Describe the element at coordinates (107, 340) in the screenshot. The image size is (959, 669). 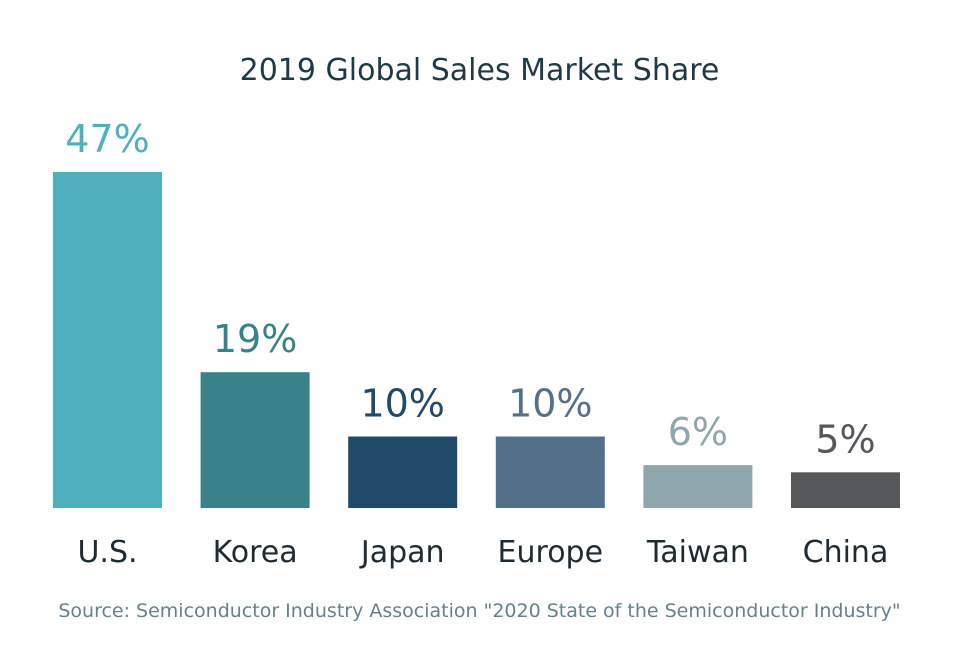
I see `bar-us` at that location.